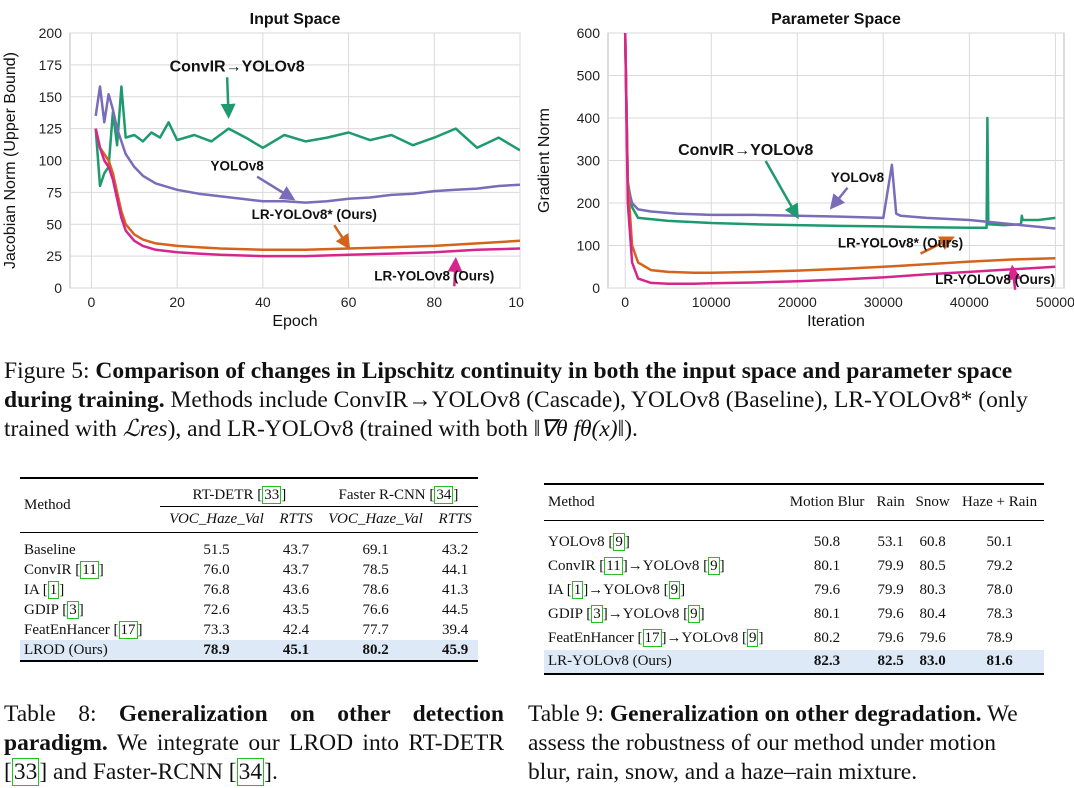 Image resolution: width=1074 pixels, height=788 pixels. I want to click on t8-cell: 51.5, so click(216, 549).